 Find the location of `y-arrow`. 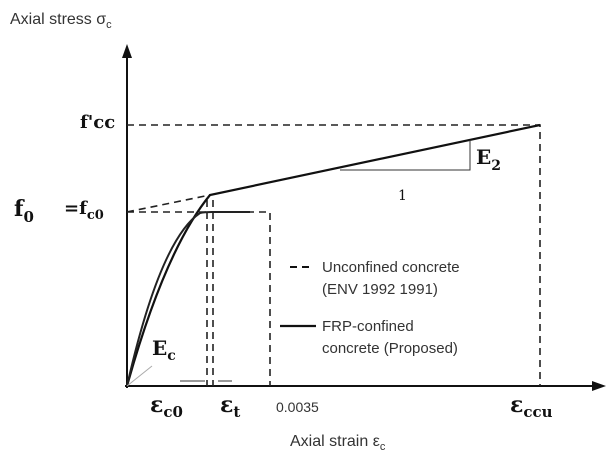

y-arrow is located at coordinates (127, 51).